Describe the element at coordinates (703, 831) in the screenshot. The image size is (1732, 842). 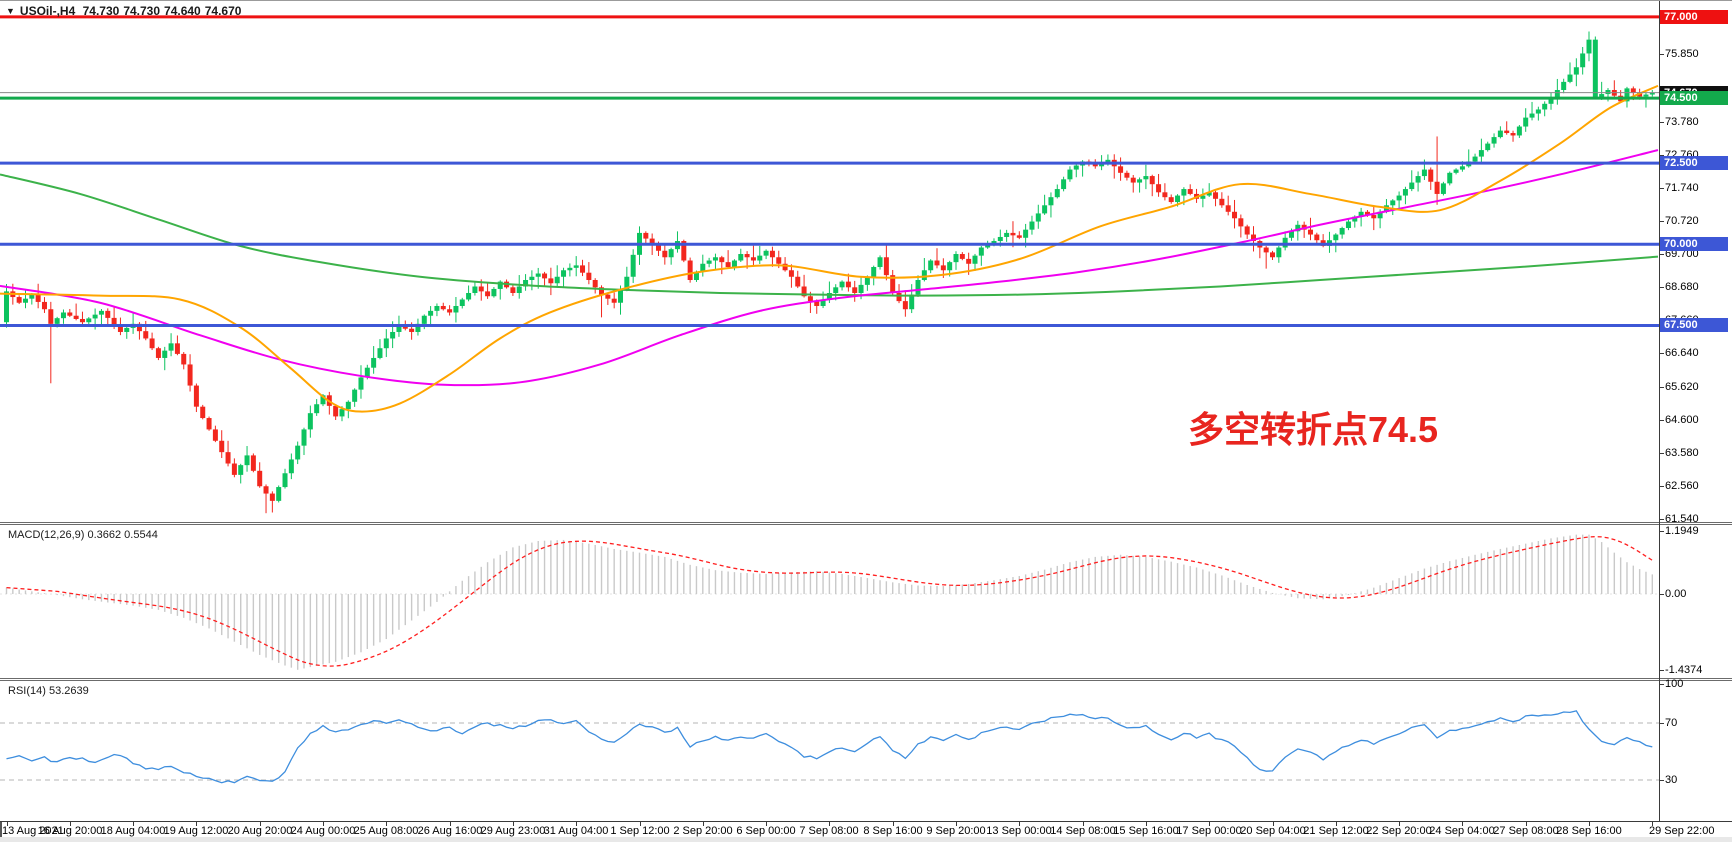
I see `date-tick-label: 2 Sep 20:00` at that location.